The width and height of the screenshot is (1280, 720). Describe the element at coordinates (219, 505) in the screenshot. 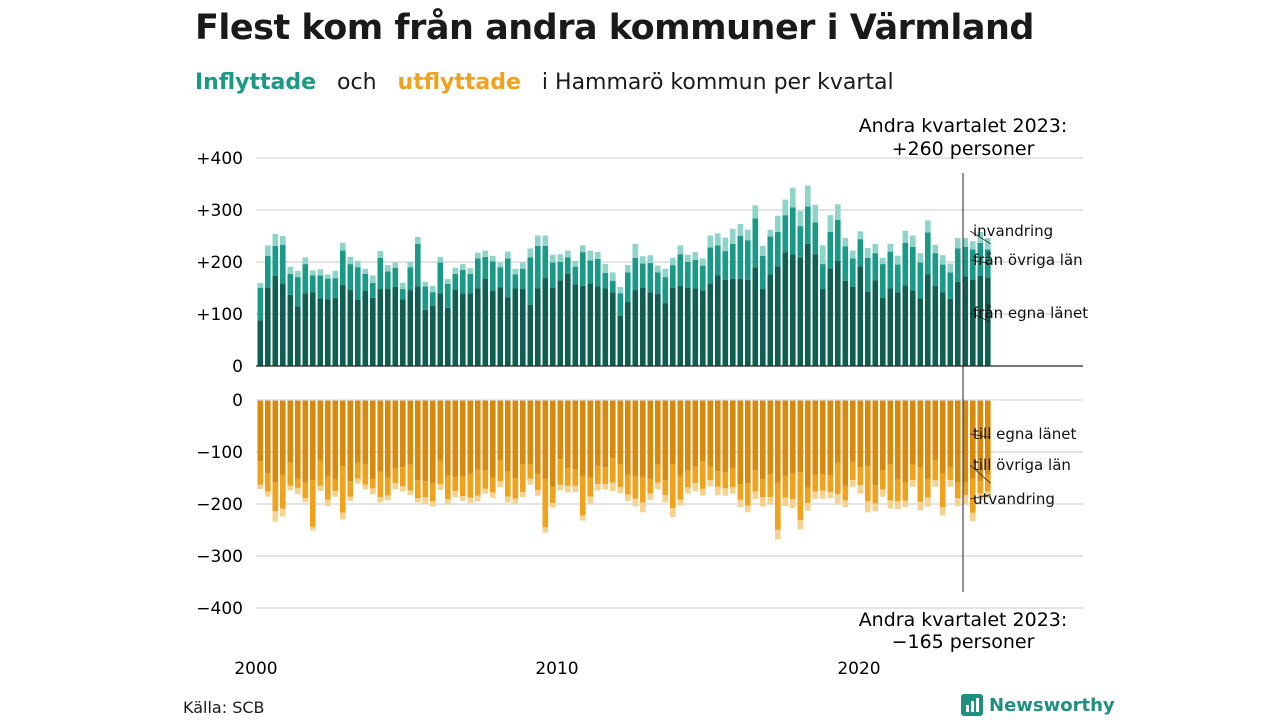

I see `y-tick-label-bottom: −200` at that location.